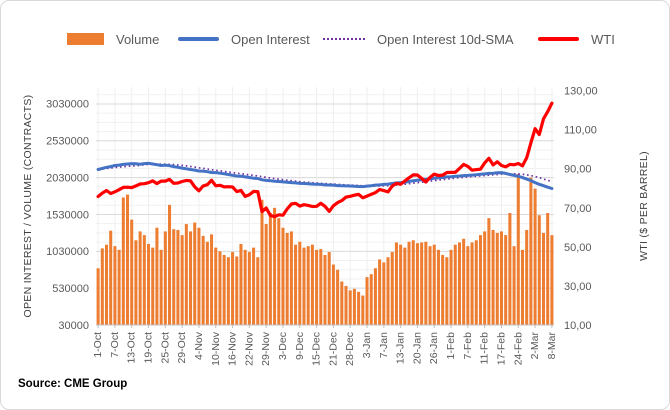 The width and height of the screenshot is (670, 410). I want to click on open-interest-sma-dotted-line-icon, so click(344, 39).